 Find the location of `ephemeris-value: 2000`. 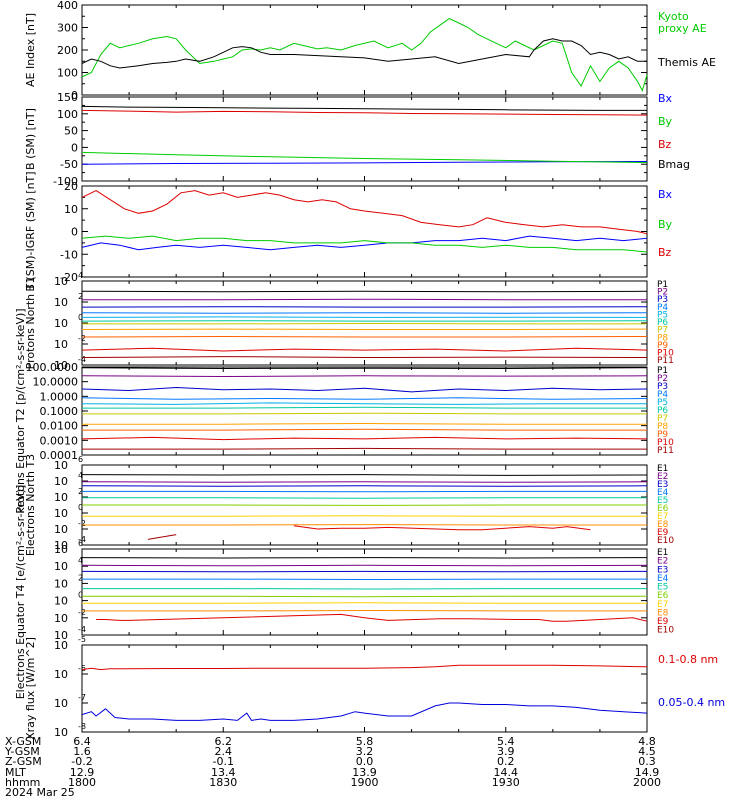

ephemeris-value: 2000 is located at coordinates (647, 782).